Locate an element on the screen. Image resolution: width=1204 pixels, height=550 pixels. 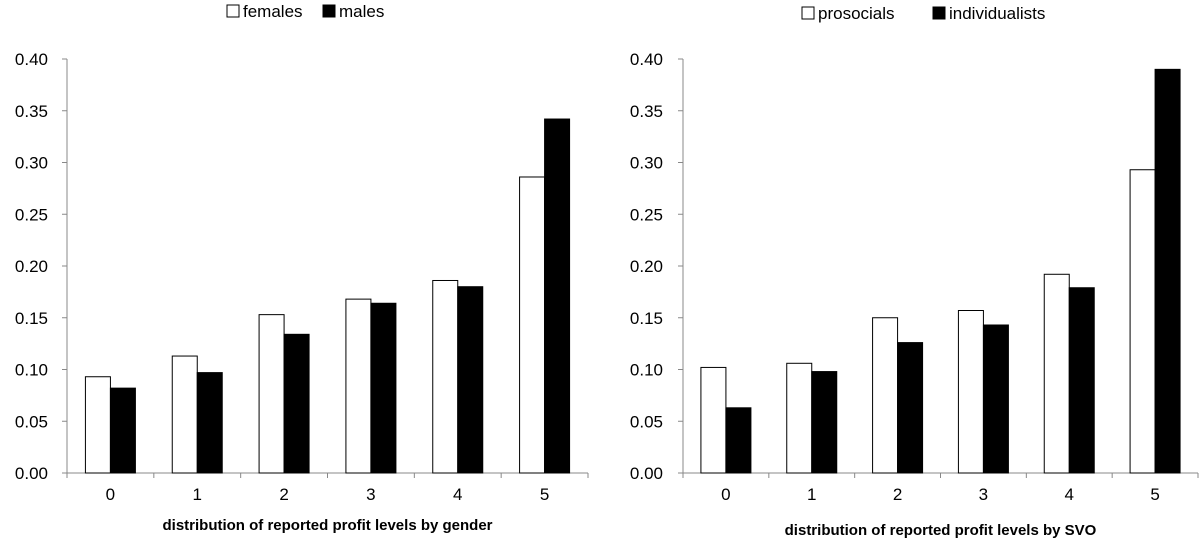
legend-swatch-individualists is located at coordinates (939, 13).